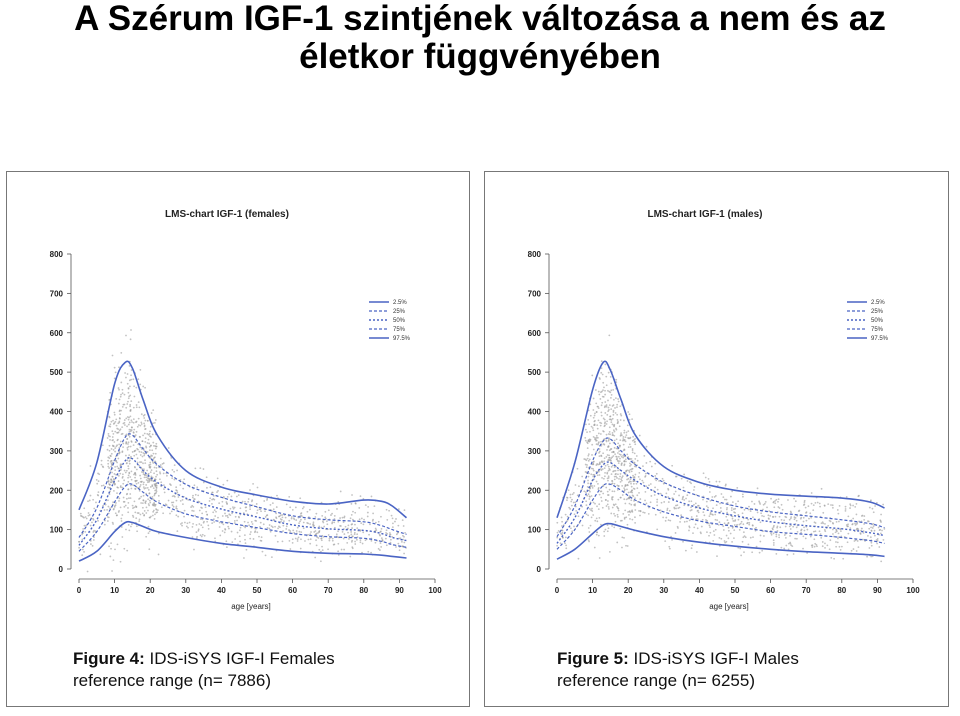  I want to click on x-tick-label: 60, so click(770, 590).